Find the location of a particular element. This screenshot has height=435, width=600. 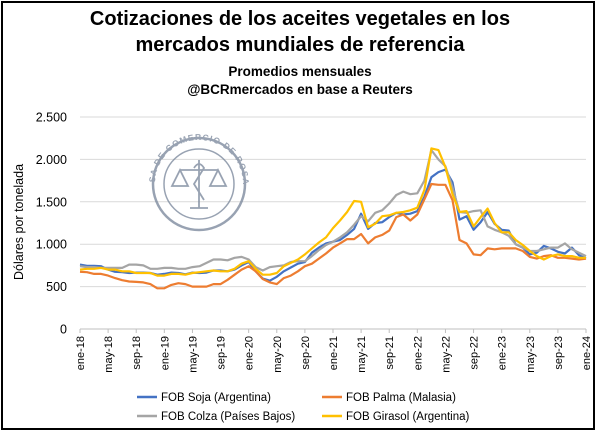

x-tick-label: ene-19 is located at coordinates (165, 353).